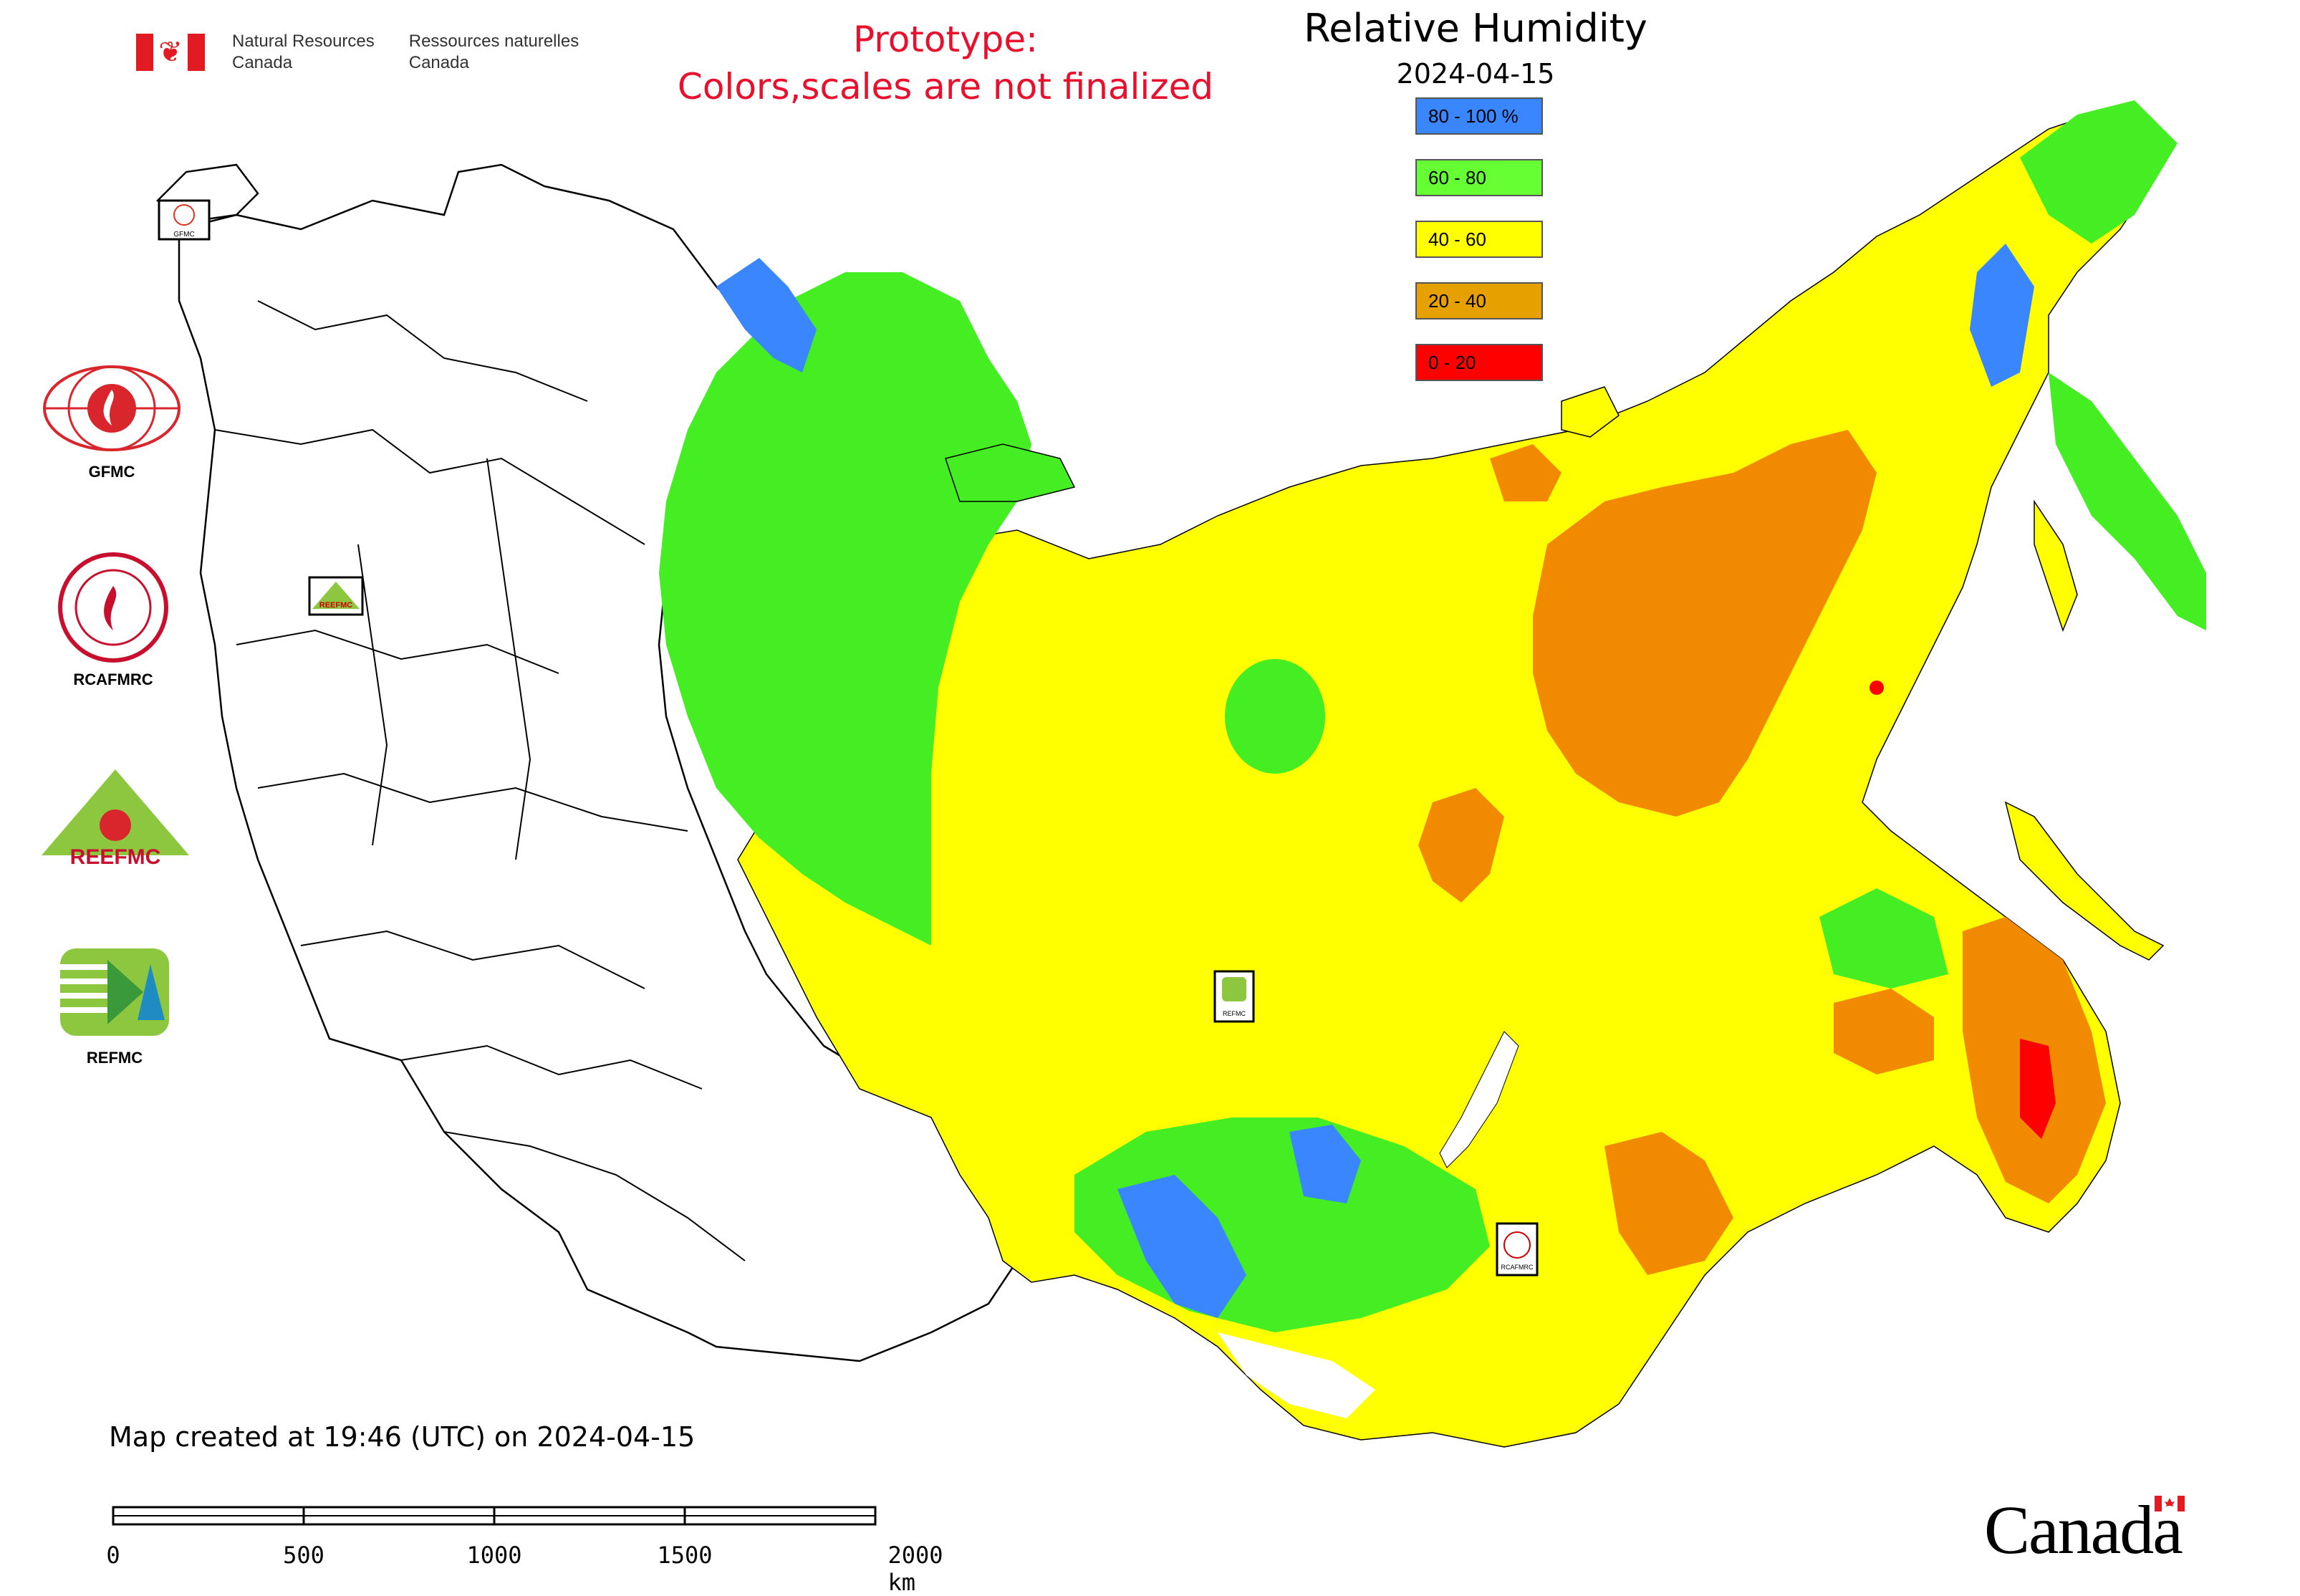  What do you see at coordinates (494, 1555) in the screenshot?
I see `scale-label-1000: 1000` at bounding box center [494, 1555].